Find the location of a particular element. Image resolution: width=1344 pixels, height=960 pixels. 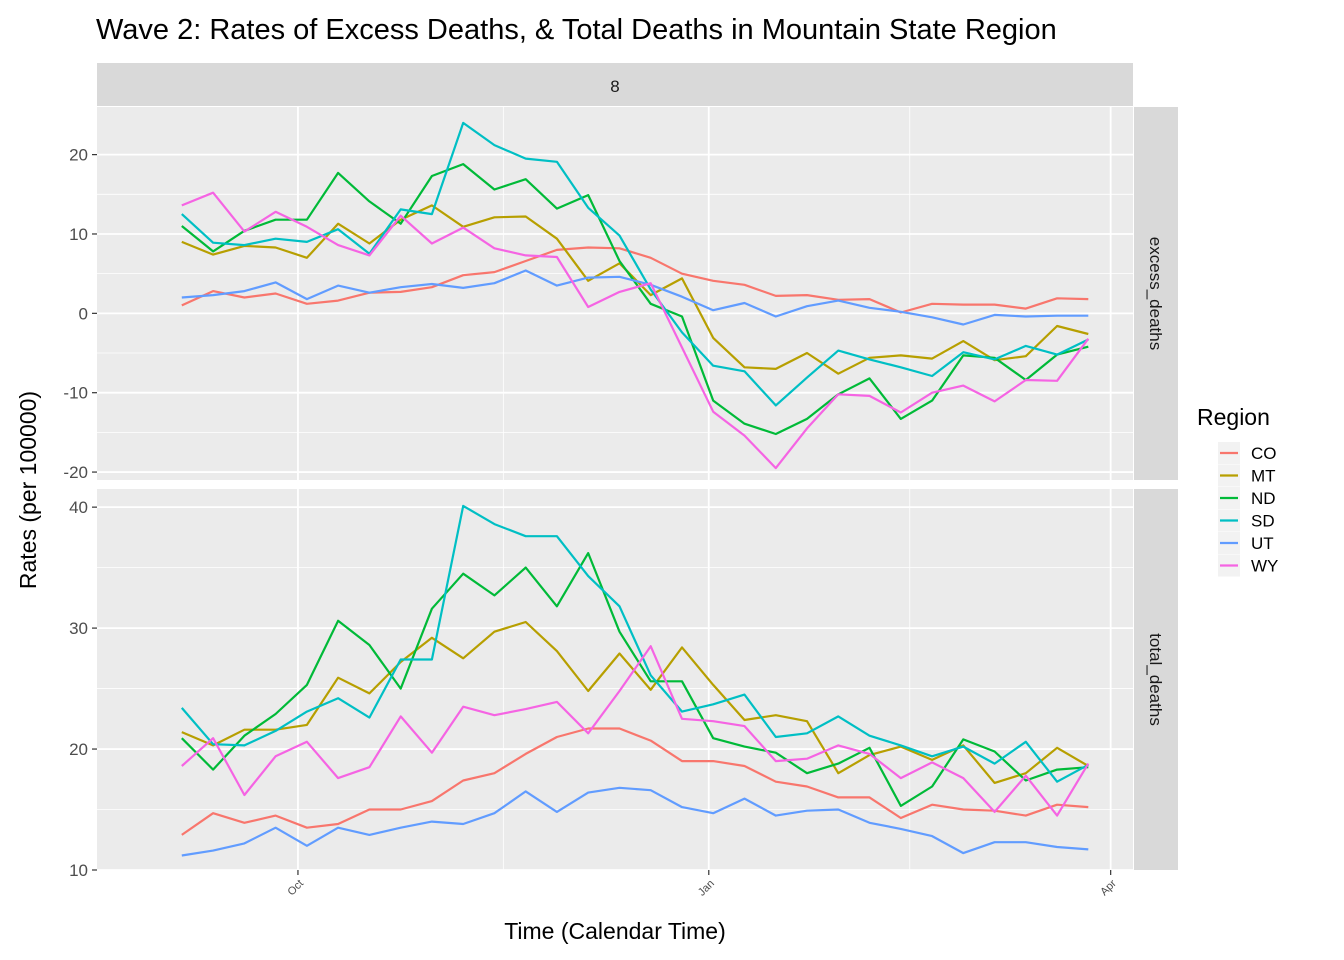

y-axis-label: Rates (per 100000) is located at coordinates (28, 490).